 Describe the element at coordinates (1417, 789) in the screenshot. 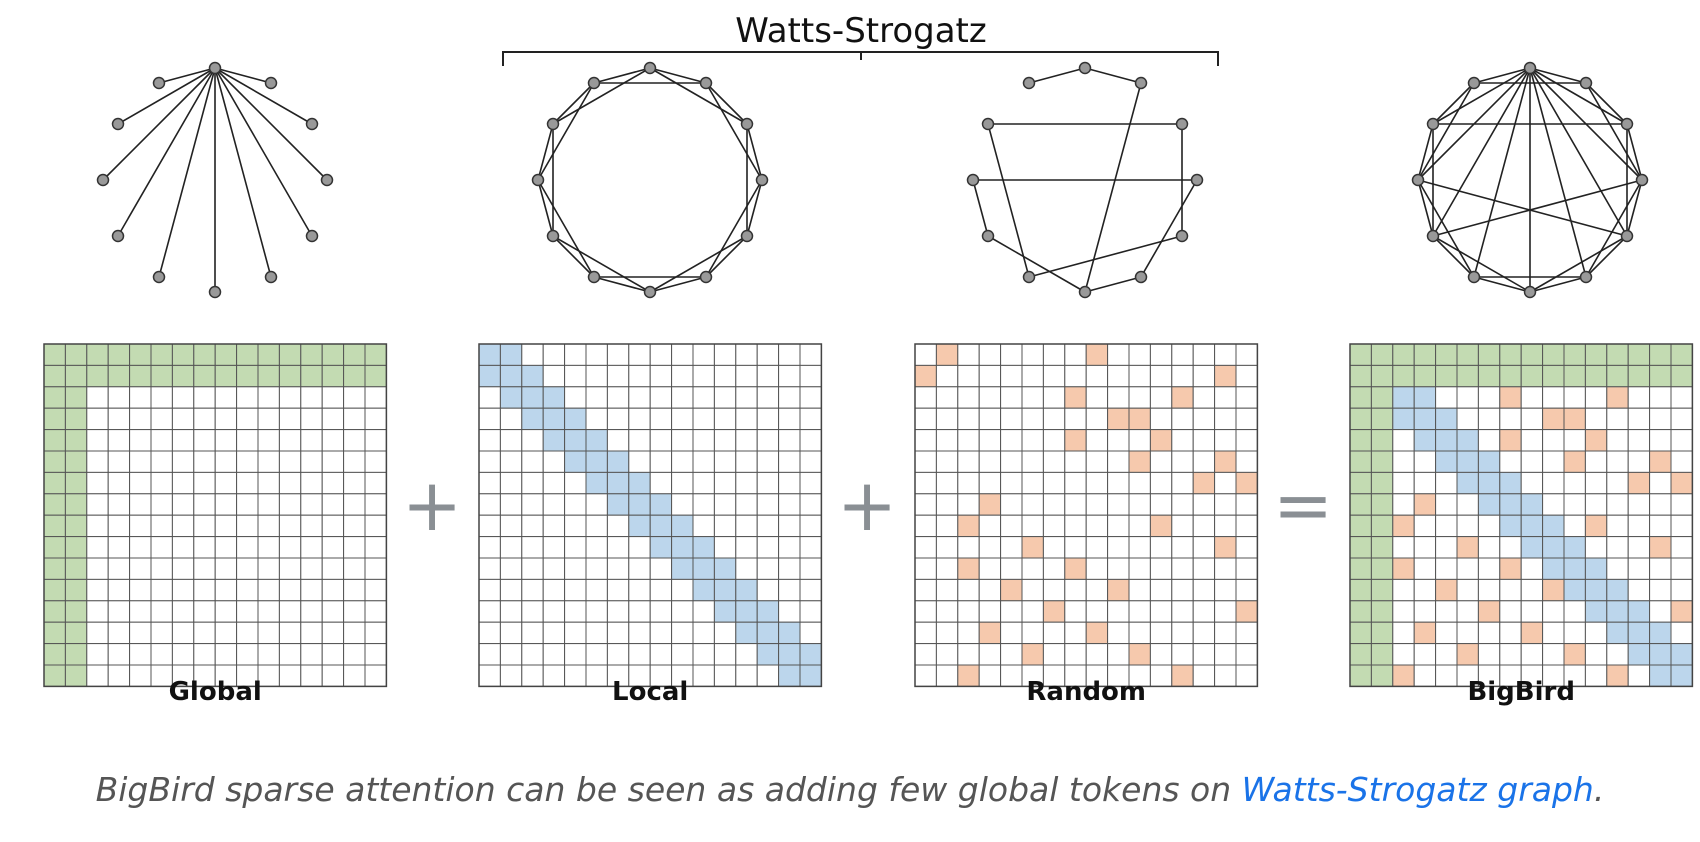

I see `watts-strogatz-link: Watts-Strogatz graph` at that location.